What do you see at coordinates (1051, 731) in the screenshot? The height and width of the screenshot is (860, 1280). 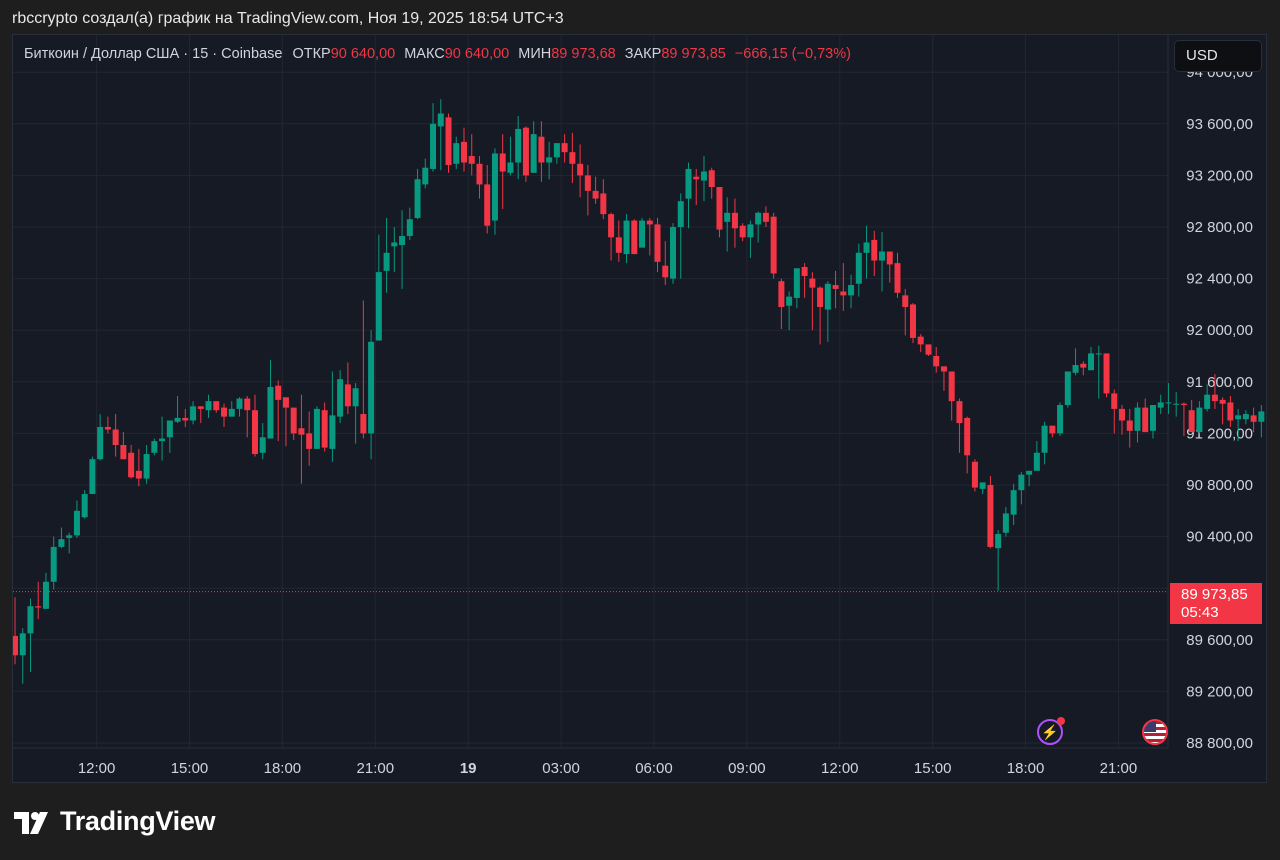 I see `lightning-icon: ⚡` at bounding box center [1051, 731].